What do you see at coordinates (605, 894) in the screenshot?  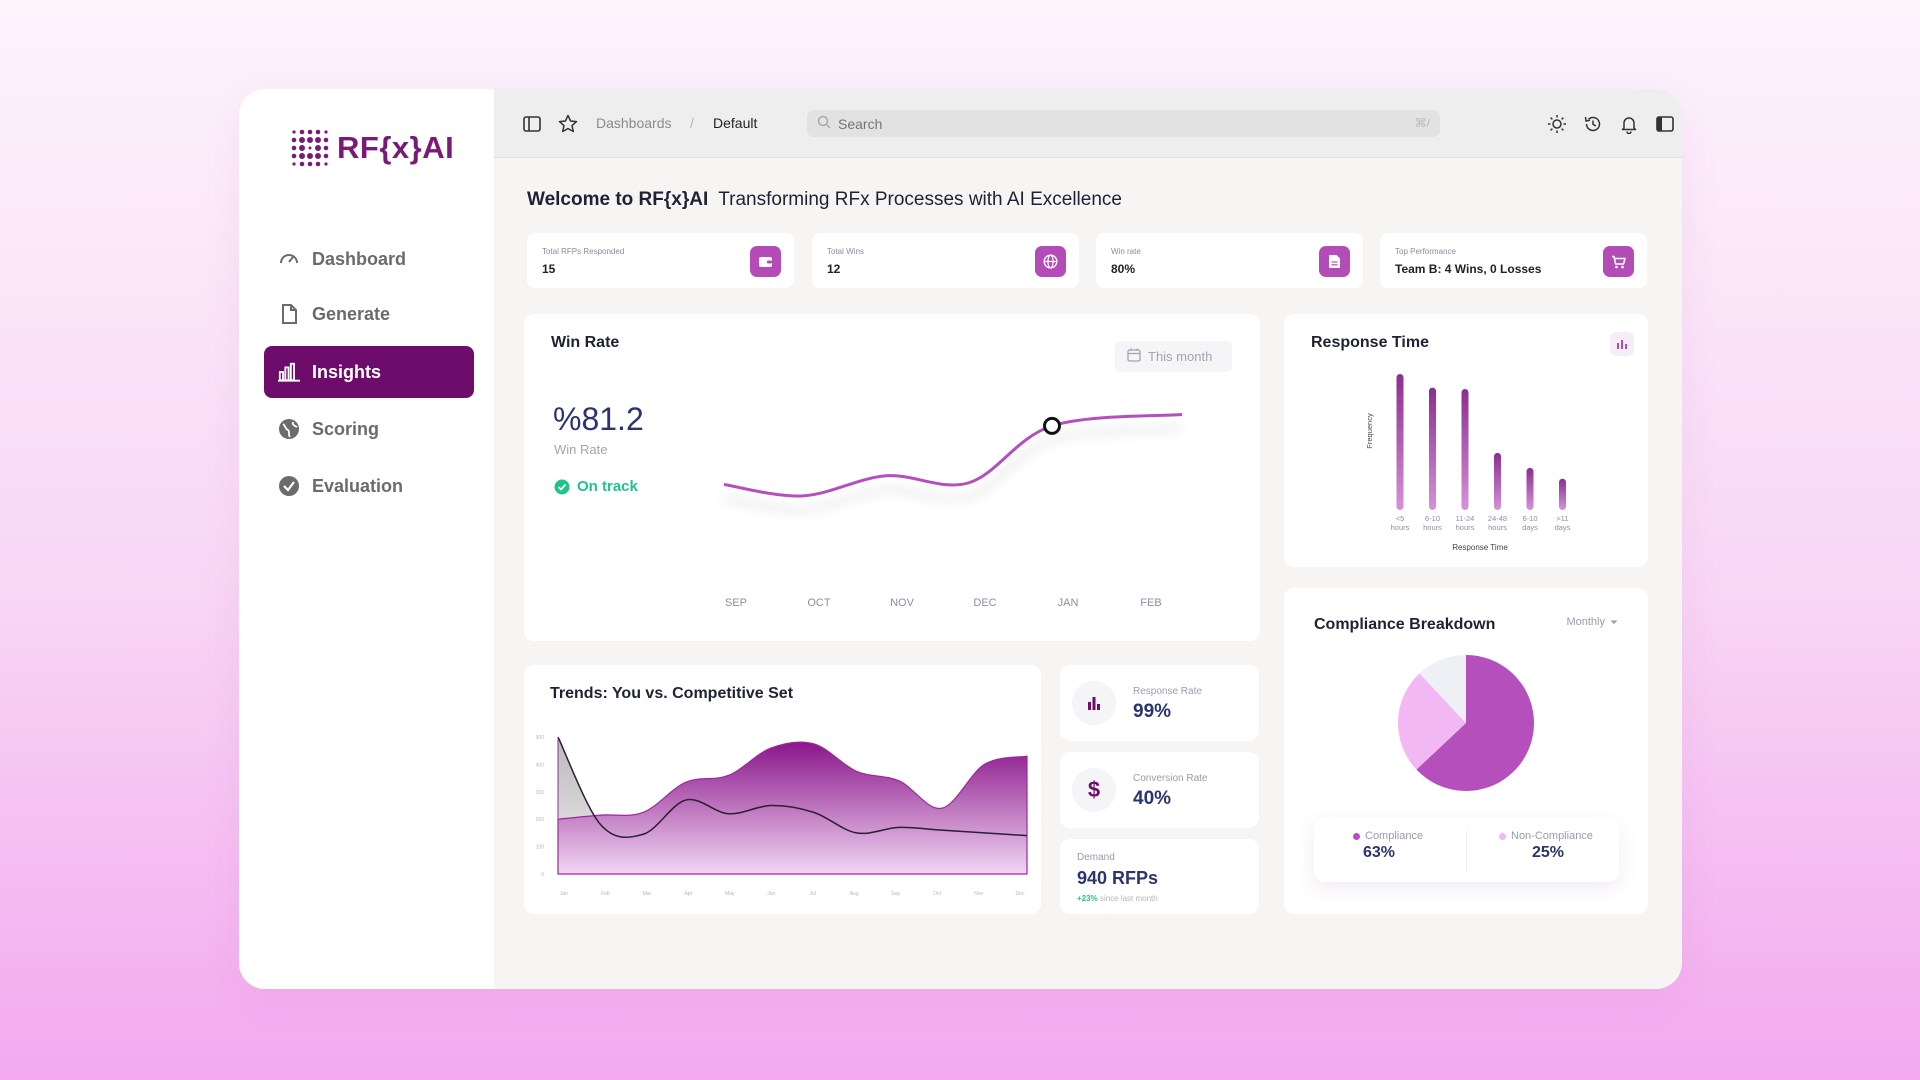 I see `x-tick-label: Feb` at bounding box center [605, 894].